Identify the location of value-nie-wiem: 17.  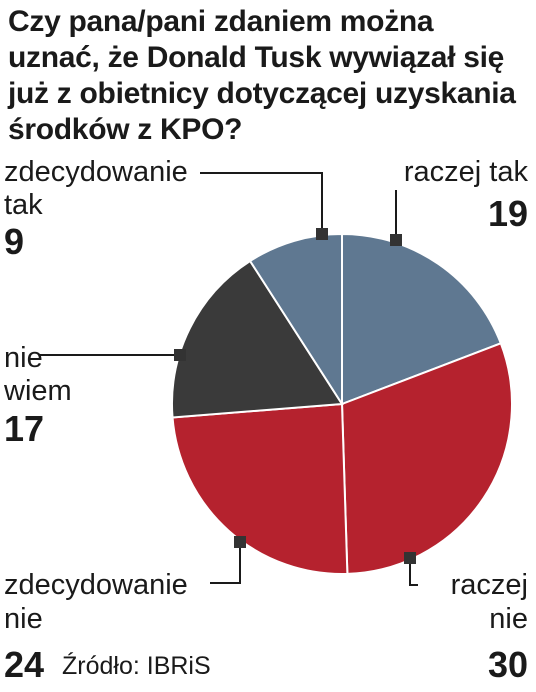
(24, 428).